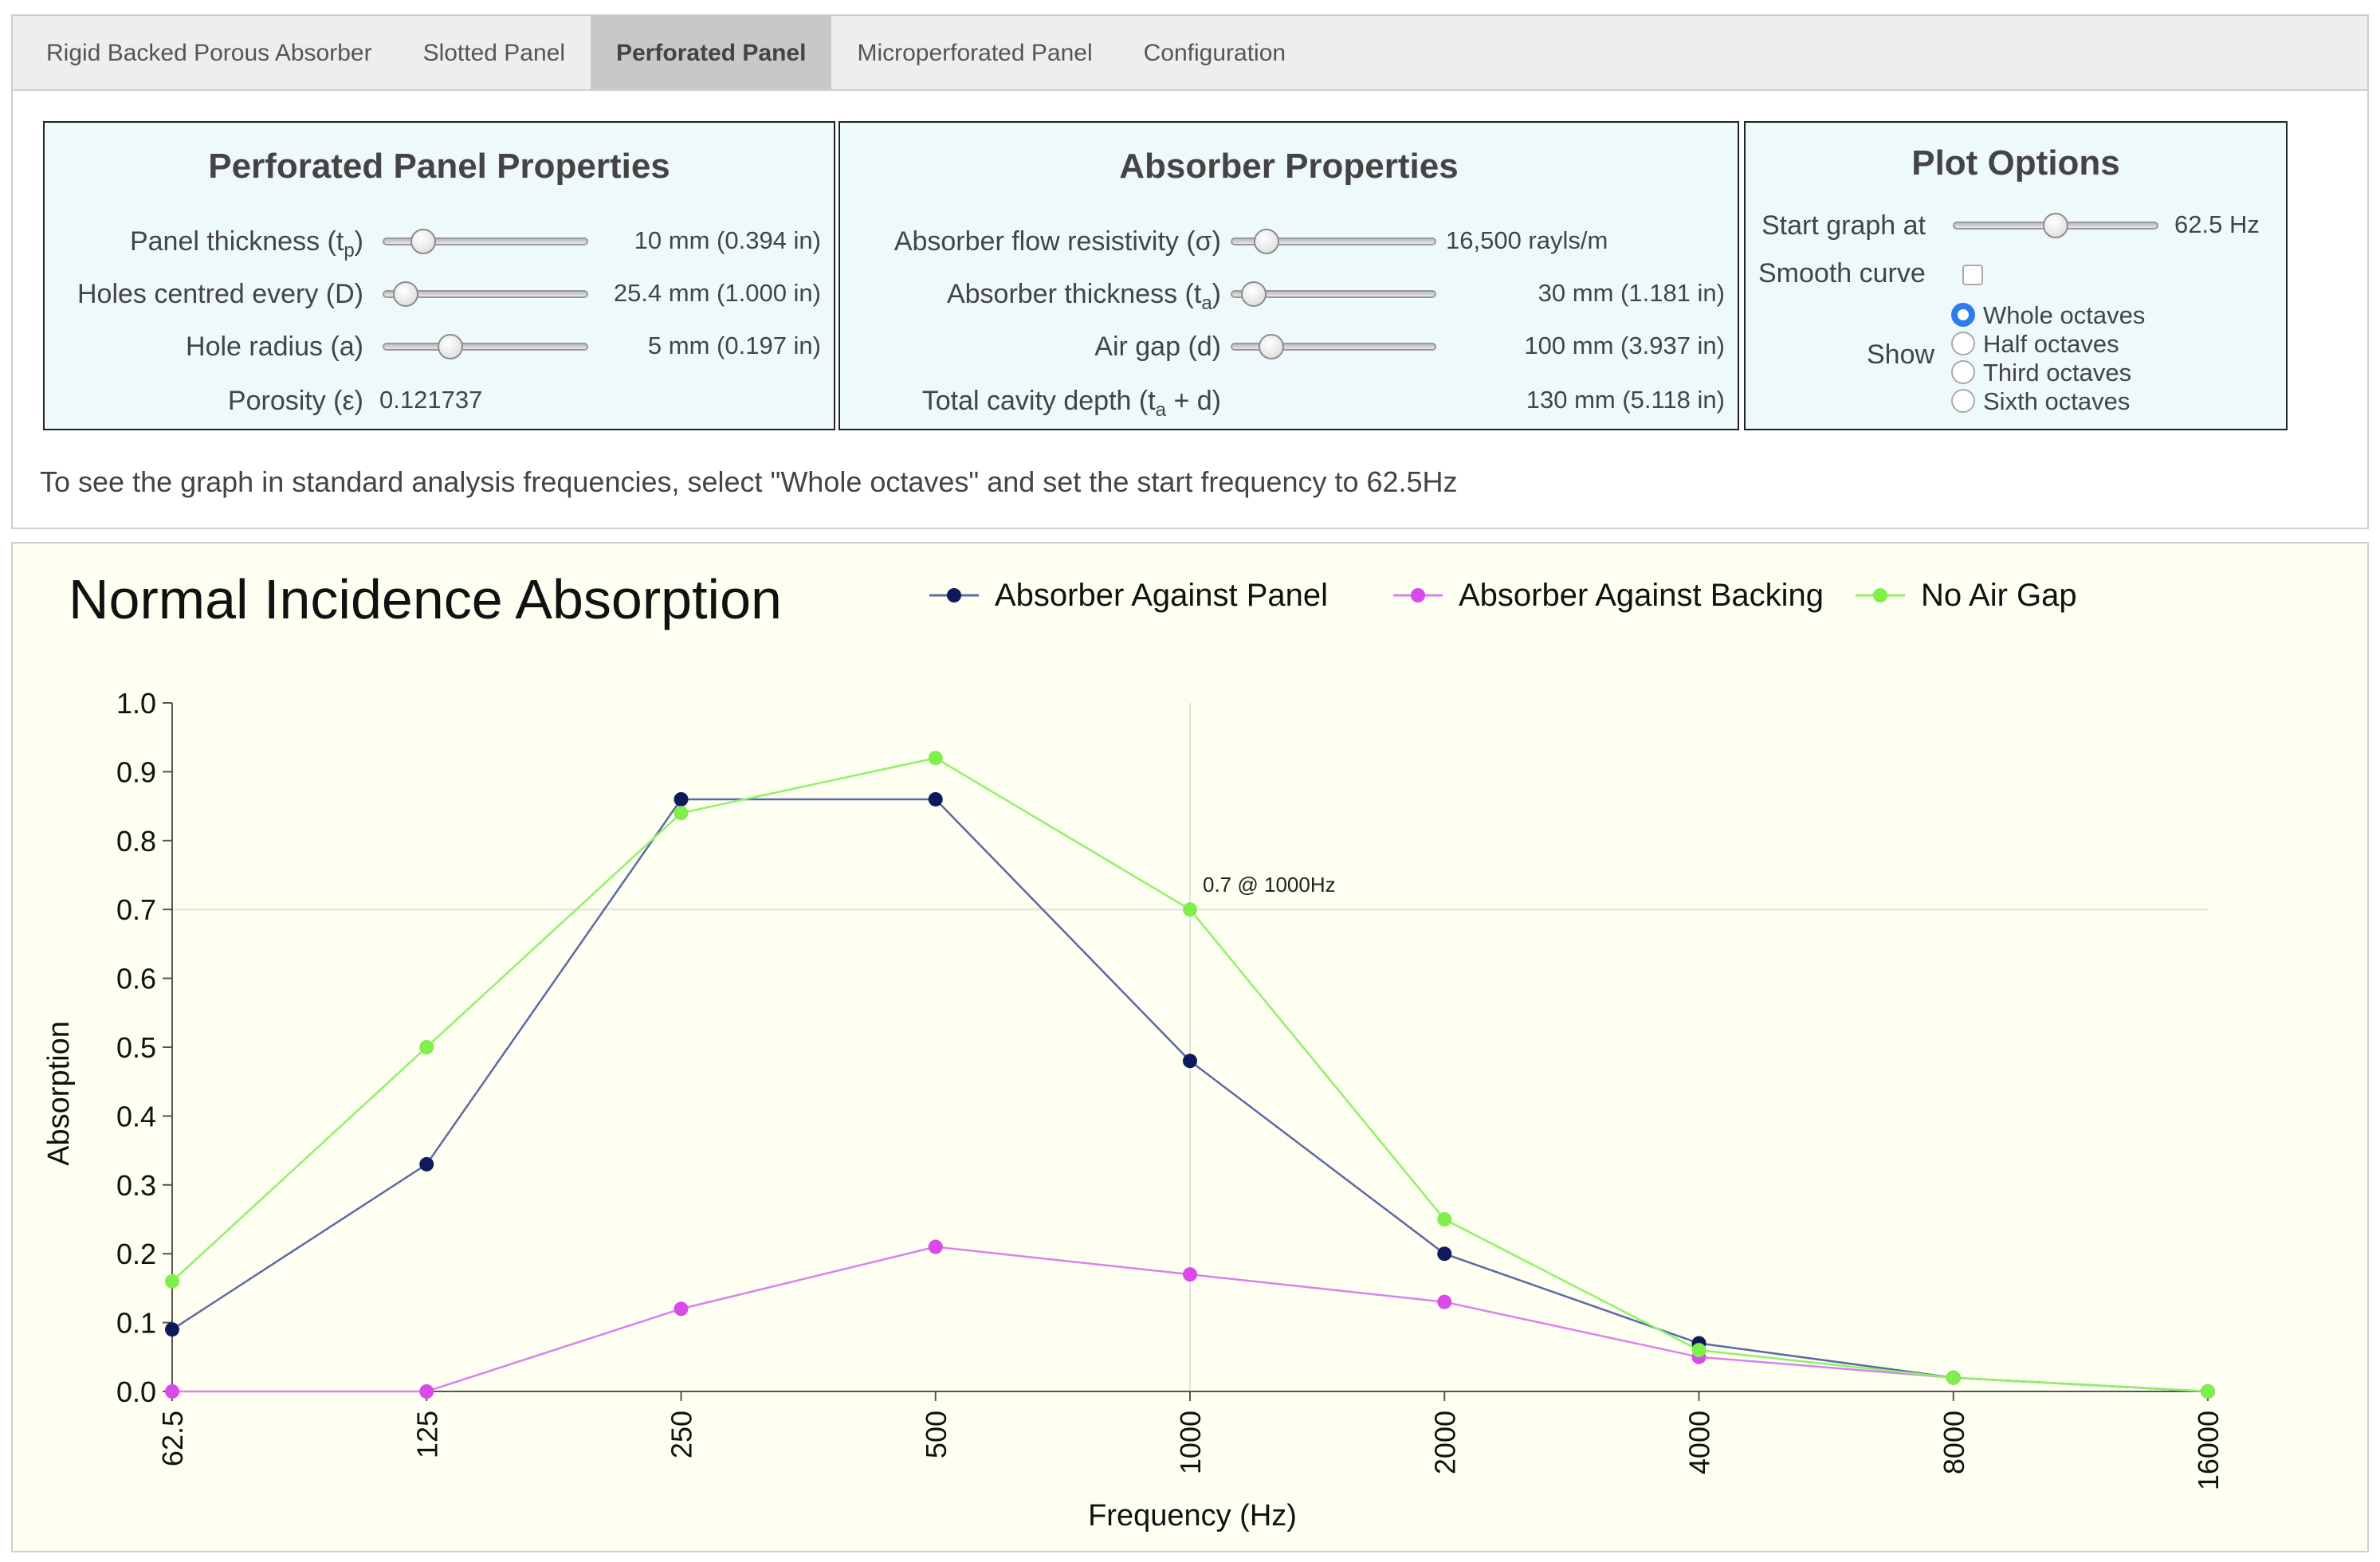 This screenshot has width=2380, height=1562. What do you see at coordinates (1190, 1443) in the screenshot?
I see `x-tick-label: 1000` at bounding box center [1190, 1443].